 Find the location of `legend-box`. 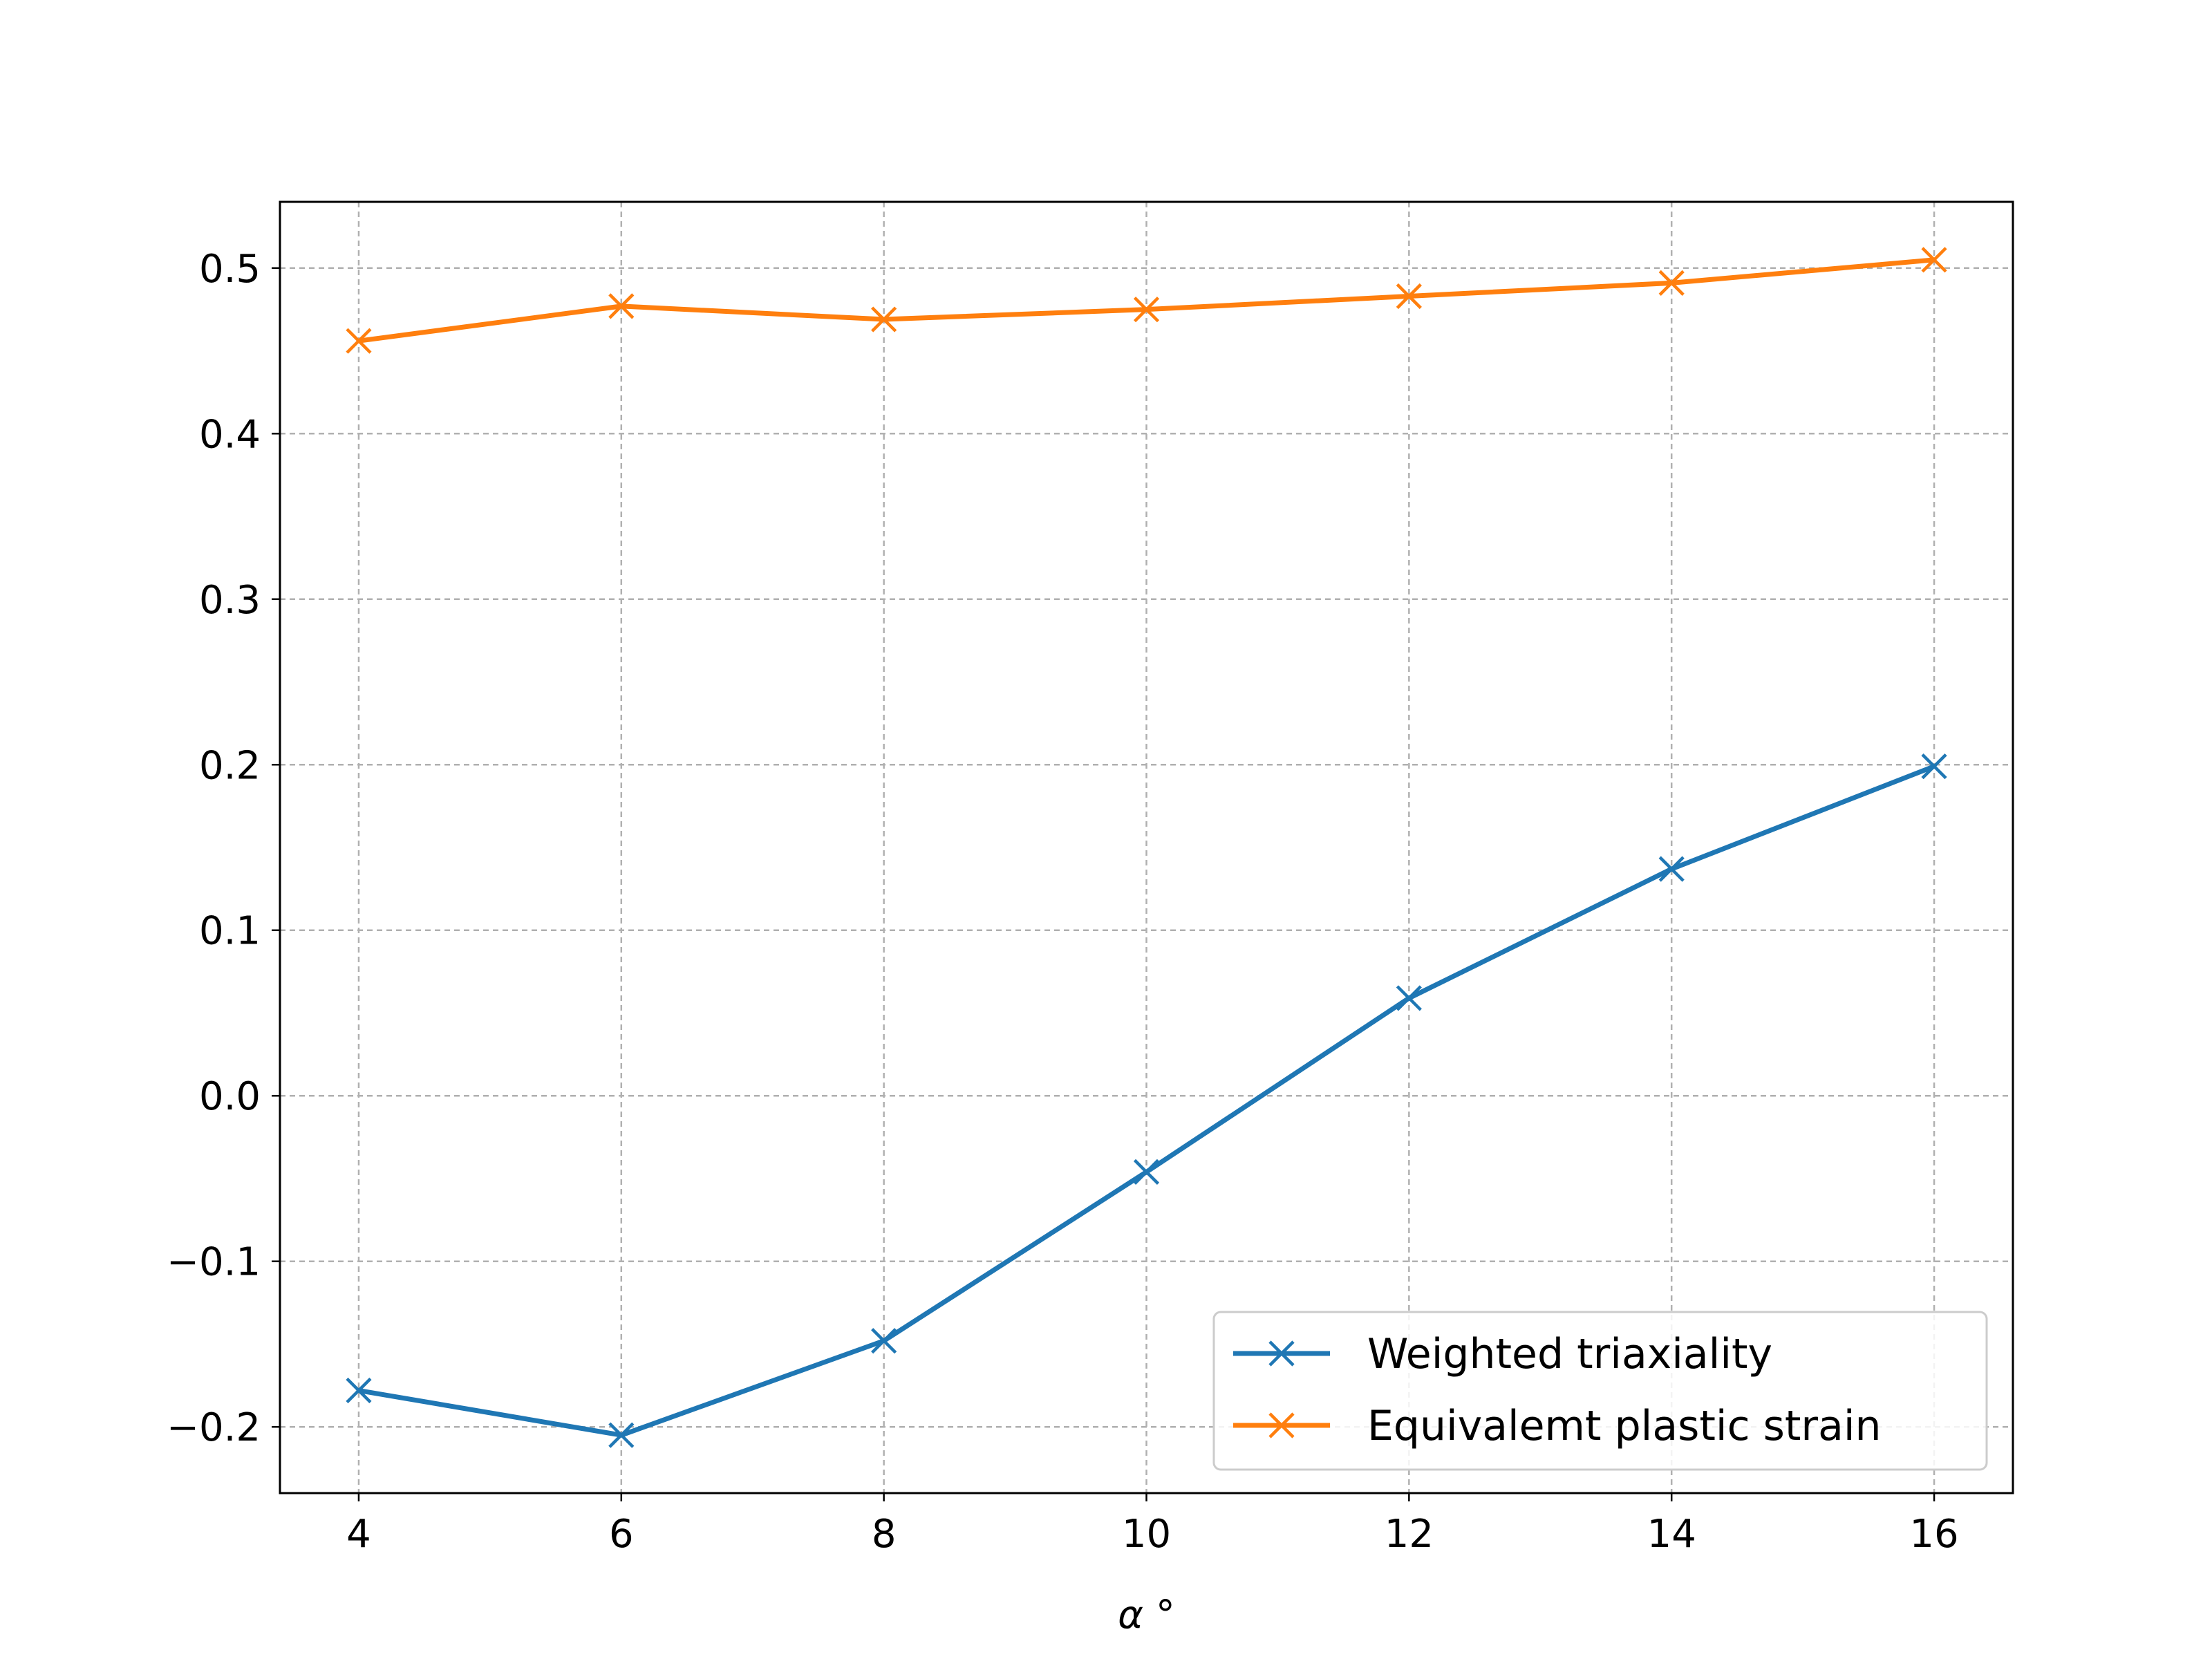

legend-box is located at coordinates (1600, 1391).